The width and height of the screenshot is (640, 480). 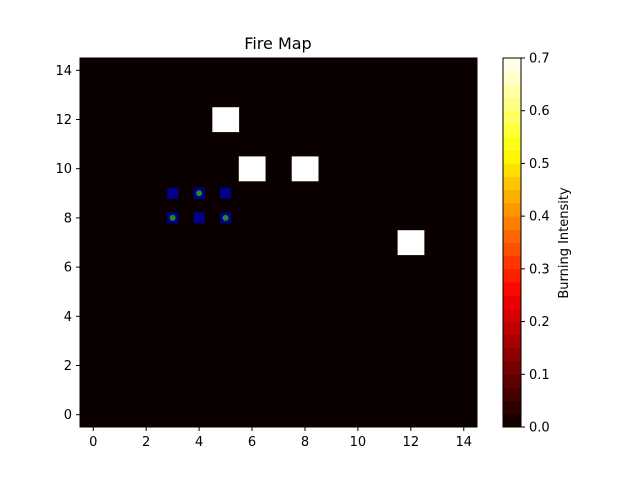 What do you see at coordinates (539, 111) in the screenshot?
I see `colorbar-tick-label: 0.6` at bounding box center [539, 111].